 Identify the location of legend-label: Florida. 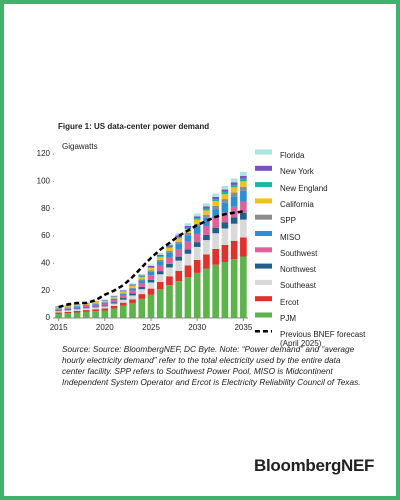
(292, 155).